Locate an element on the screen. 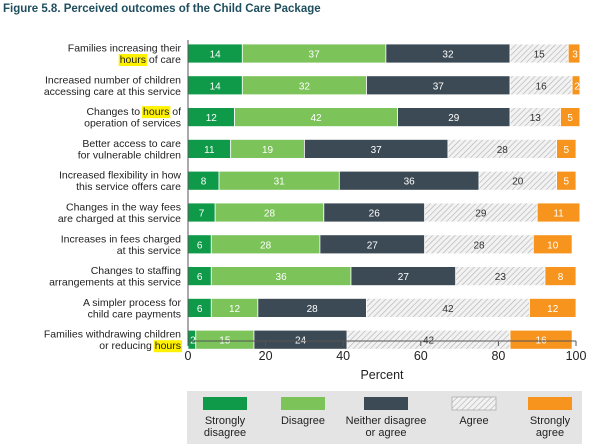 The height and width of the screenshot is (444, 600). category-label: accessing care at this service is located at coordinates (112, 92).